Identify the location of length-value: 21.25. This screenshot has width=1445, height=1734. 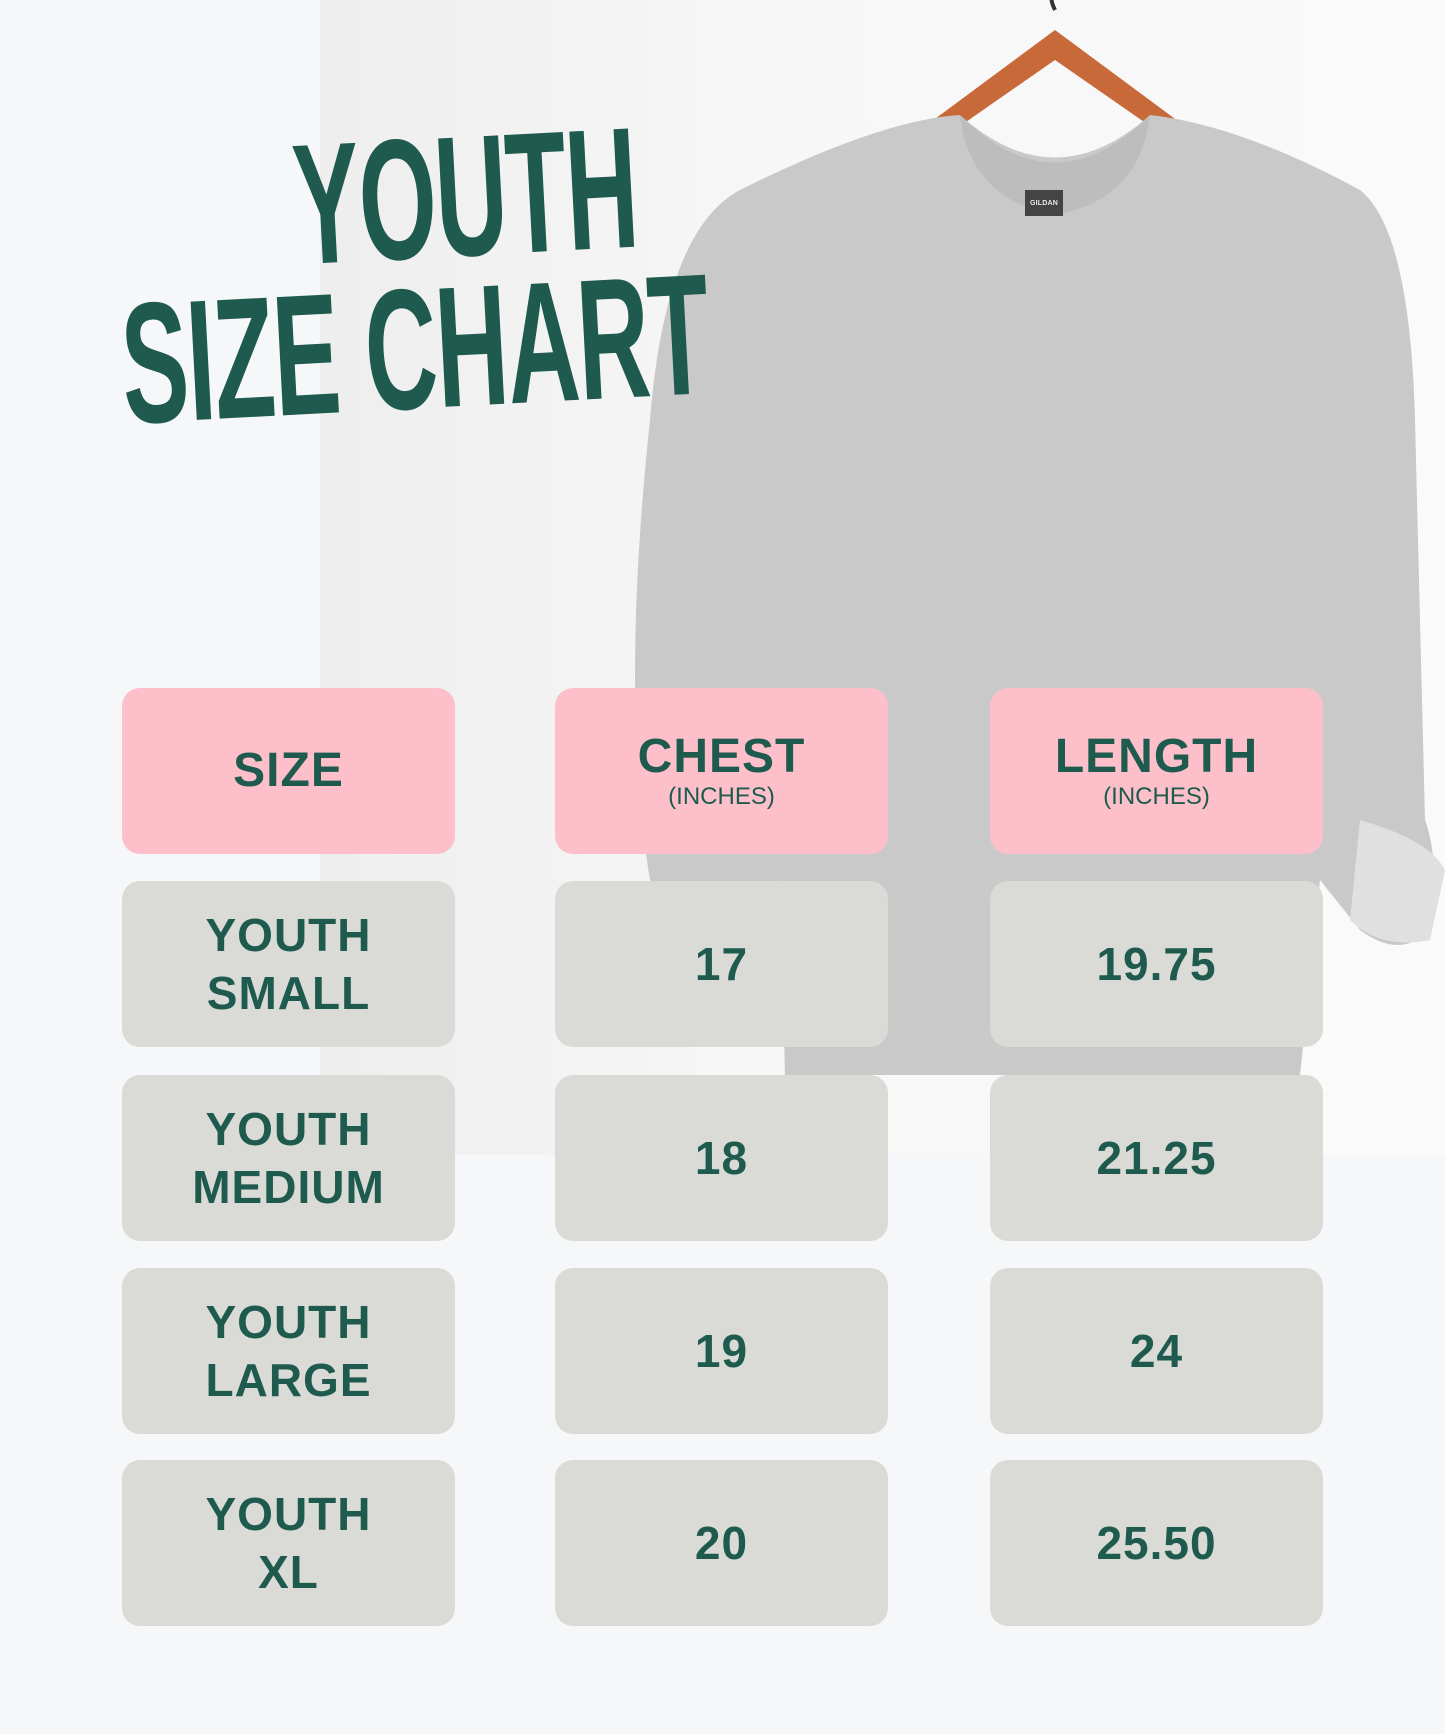
(1156, 1158).